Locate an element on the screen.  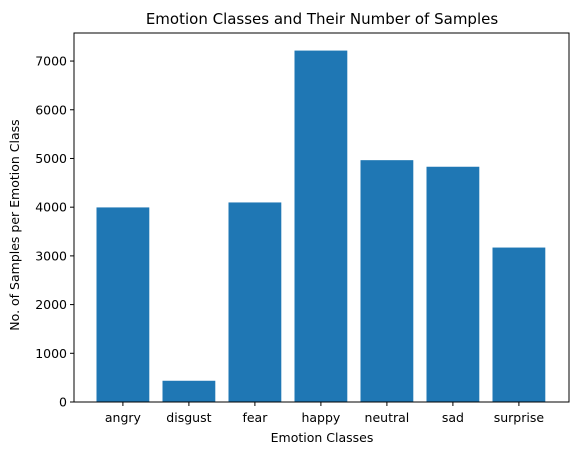
bar-neutral is located at coordinates (387, 281).